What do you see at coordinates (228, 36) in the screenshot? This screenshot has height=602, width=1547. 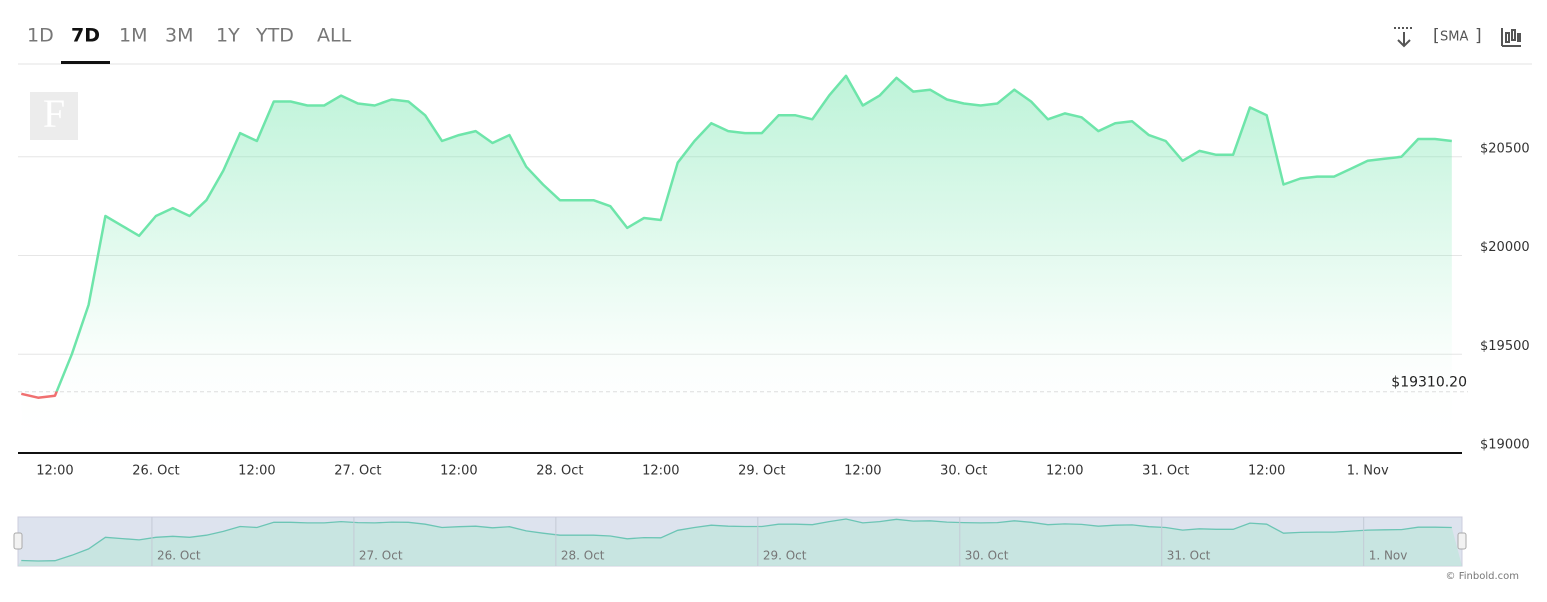 I see `range-button: 1Y` at bounding box center [228, 36].